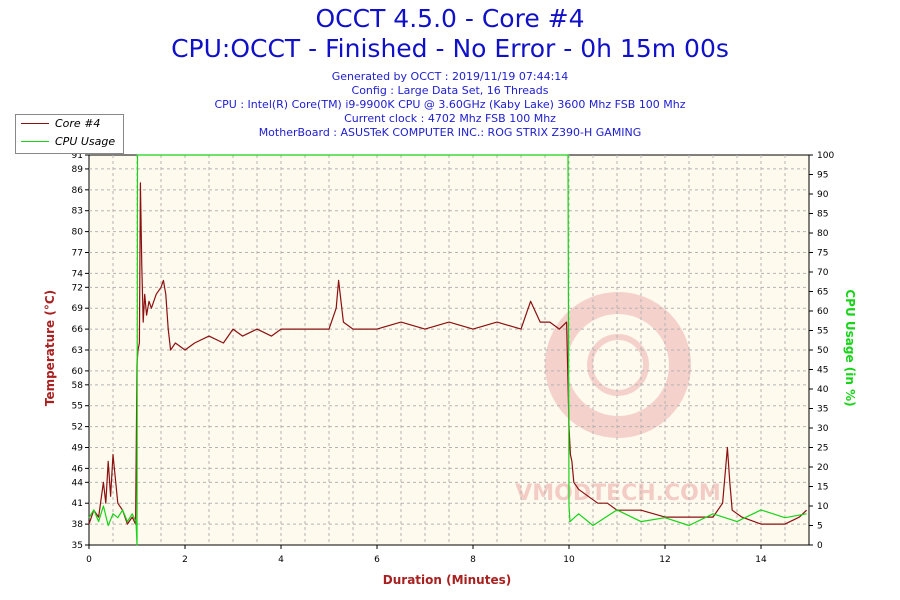 The height and width of the screenshot is (600, 900). I want to click on y2-axis-label: CPU Usage (in %), so click(850, 347).